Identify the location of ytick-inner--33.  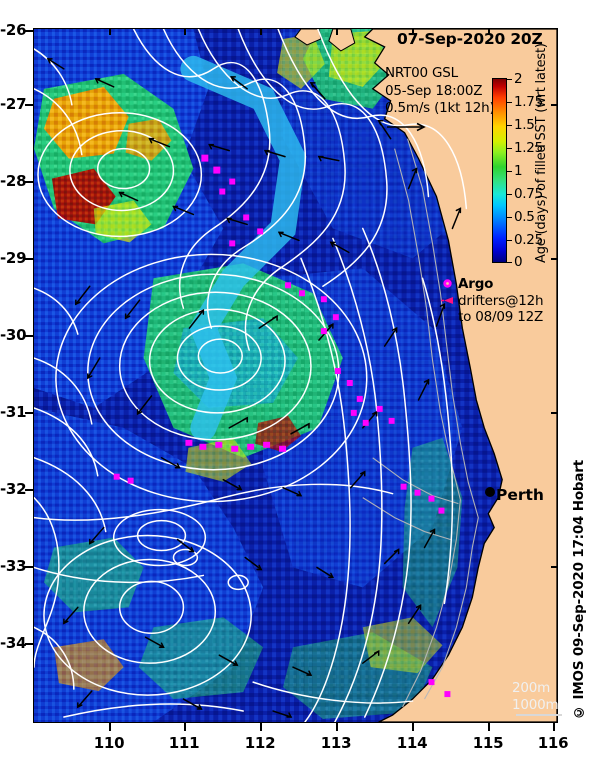
(554, 567).